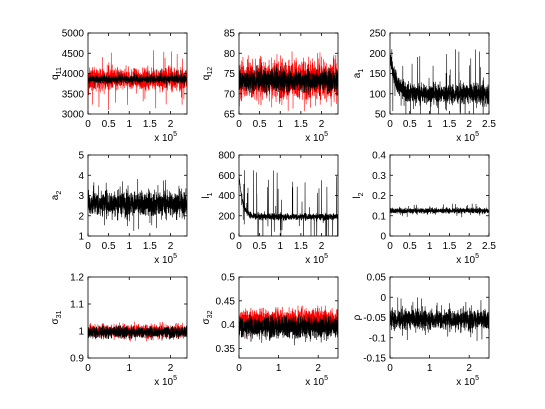  I want to click on x-tick-label: 2.5, so click(489, 246).